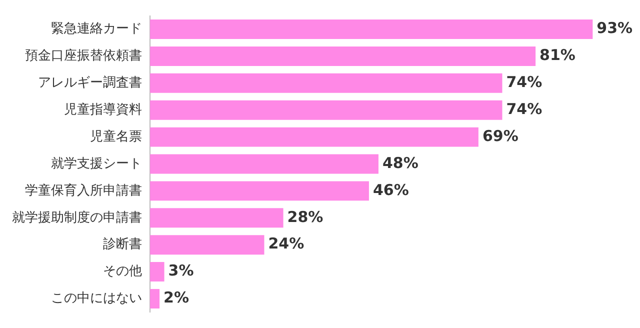 The image size is (640, 328). Describe the element at coordinates (286, 243) in the screenshot. I see `data-label: 24%` at that location.